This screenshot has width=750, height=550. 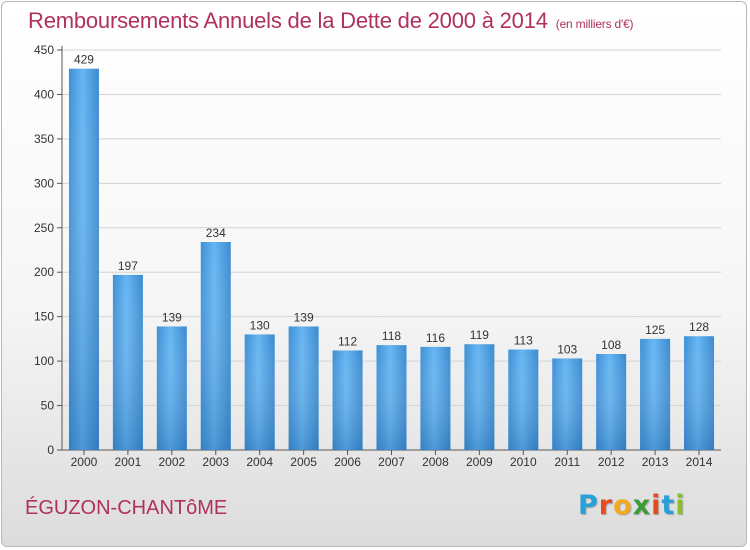 What do you see at coordinates (523, 341) in the screenshot?
I see `data-label-2010: 113` at bounding box center [523, 341].